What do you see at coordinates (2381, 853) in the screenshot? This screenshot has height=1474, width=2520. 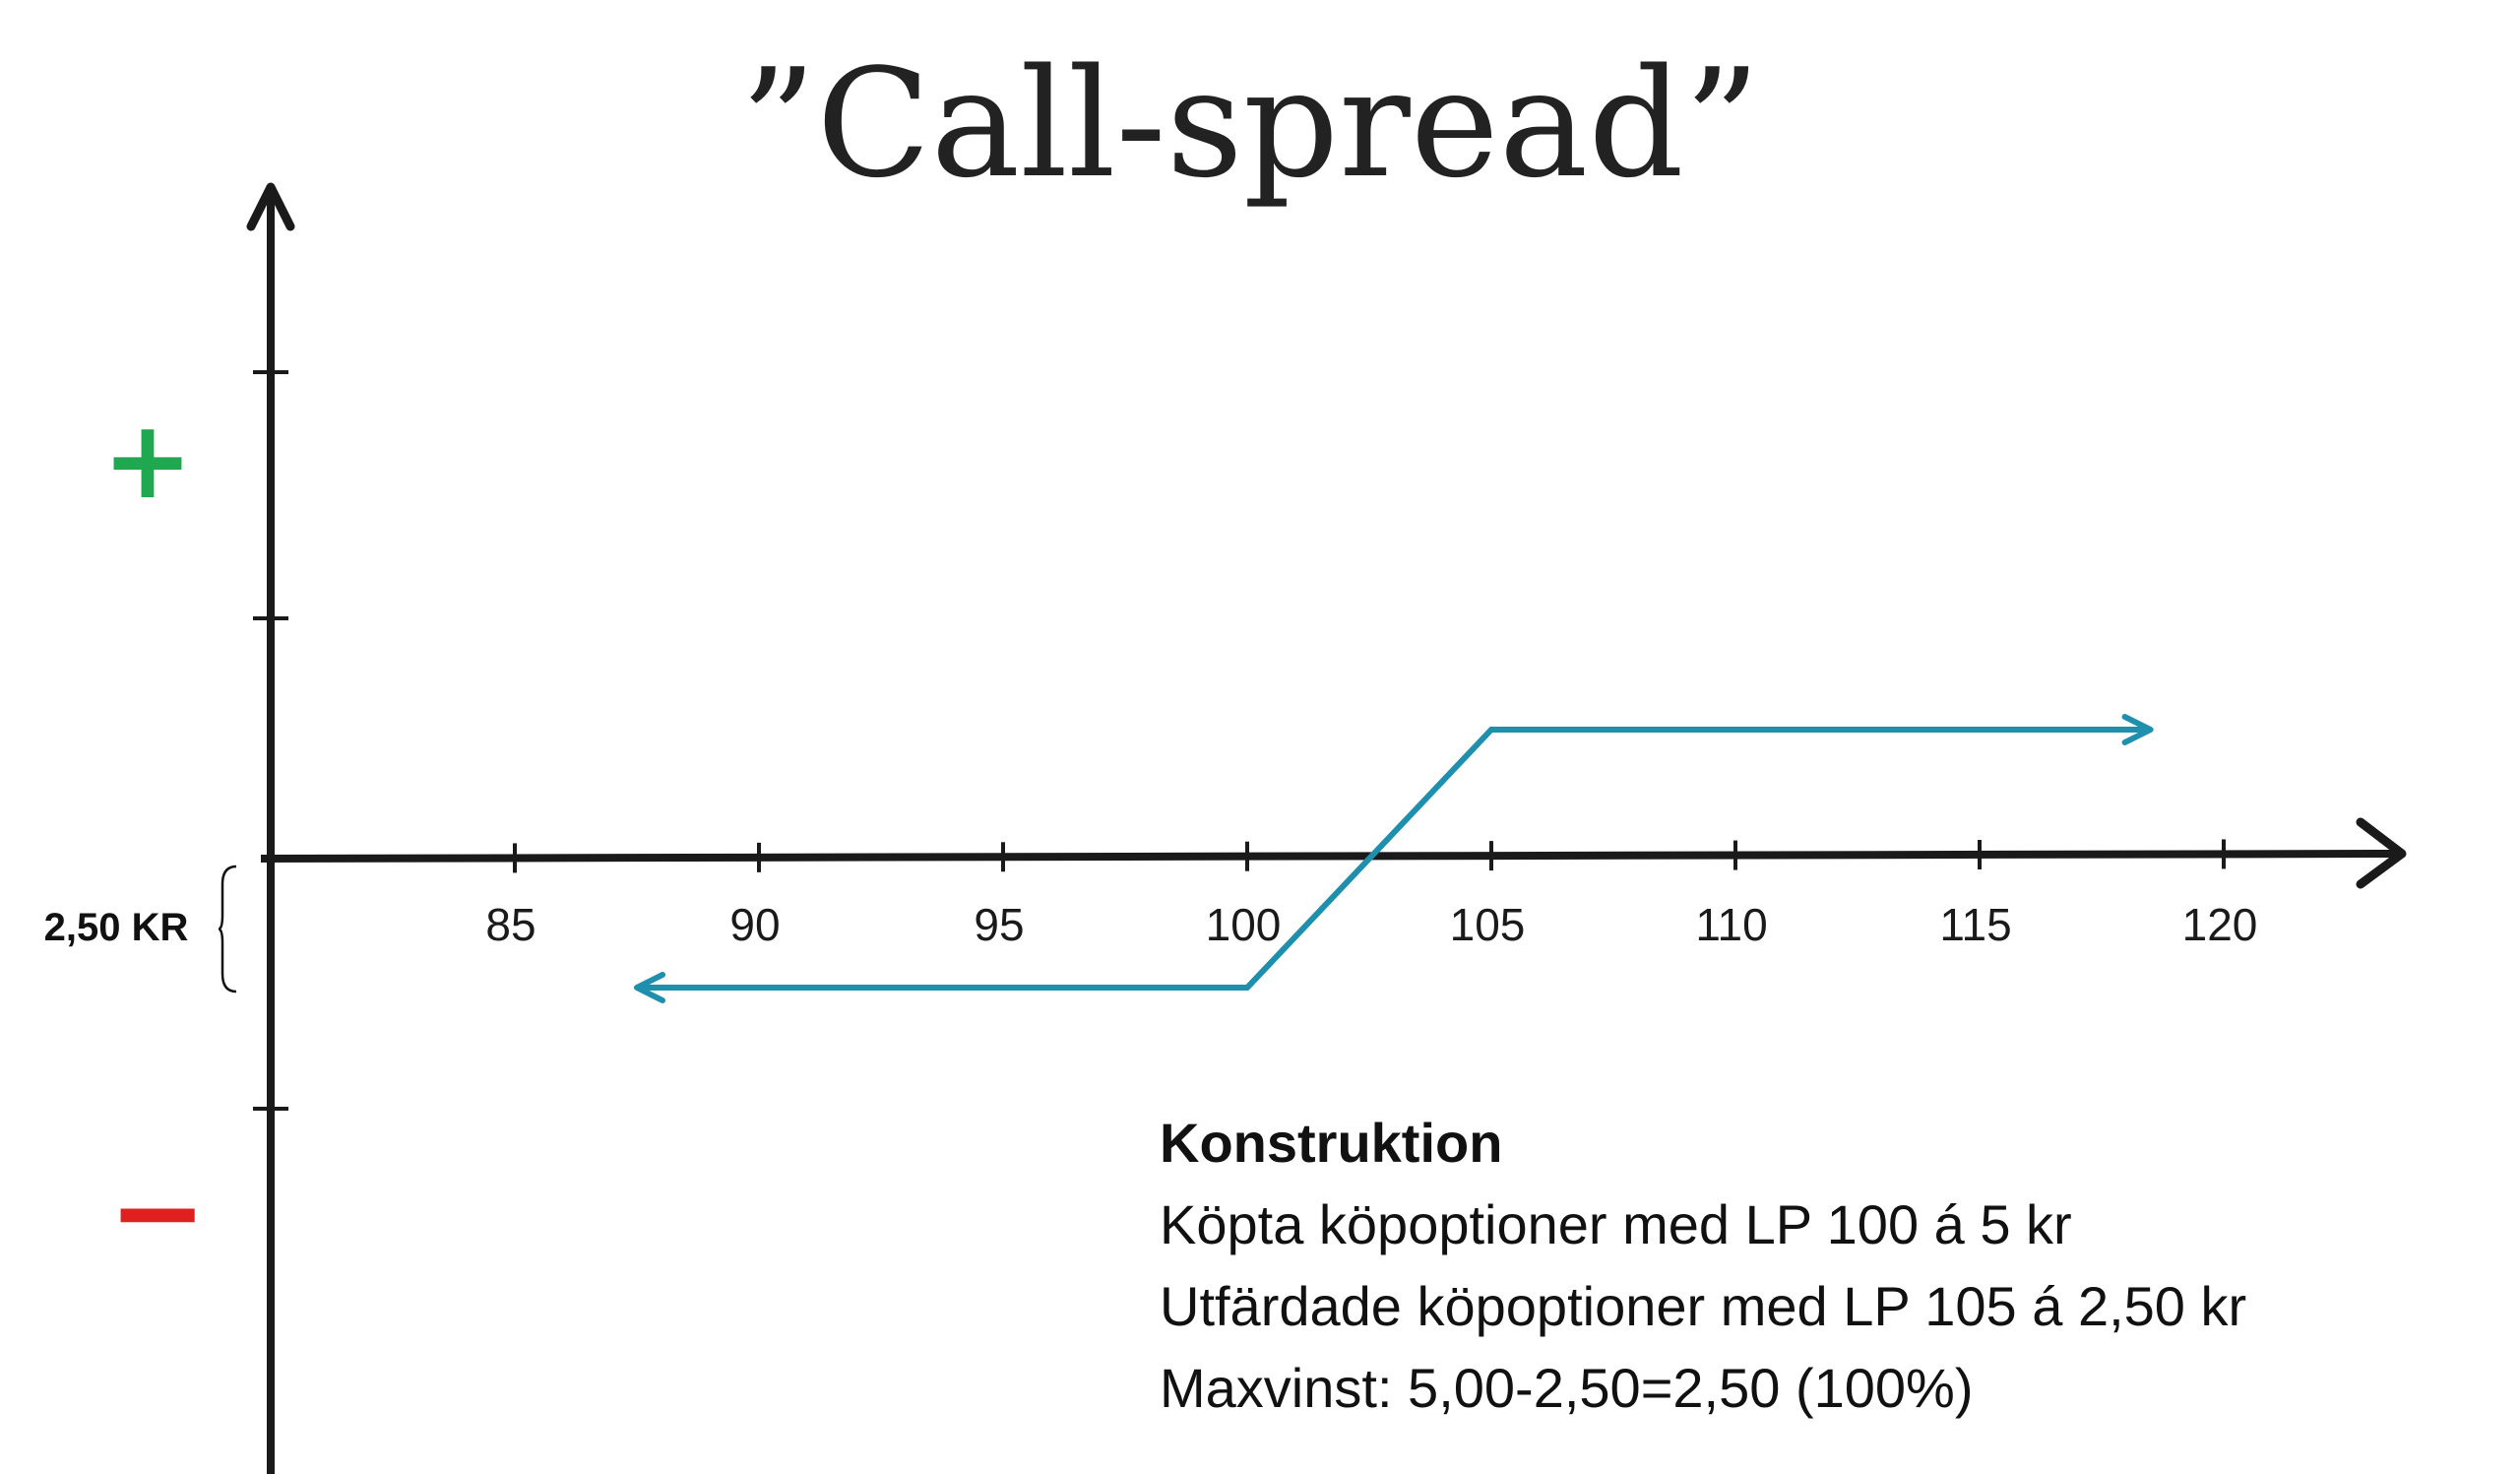 I see `x-axis-arrowhead` at bounding box center [2381, 853].